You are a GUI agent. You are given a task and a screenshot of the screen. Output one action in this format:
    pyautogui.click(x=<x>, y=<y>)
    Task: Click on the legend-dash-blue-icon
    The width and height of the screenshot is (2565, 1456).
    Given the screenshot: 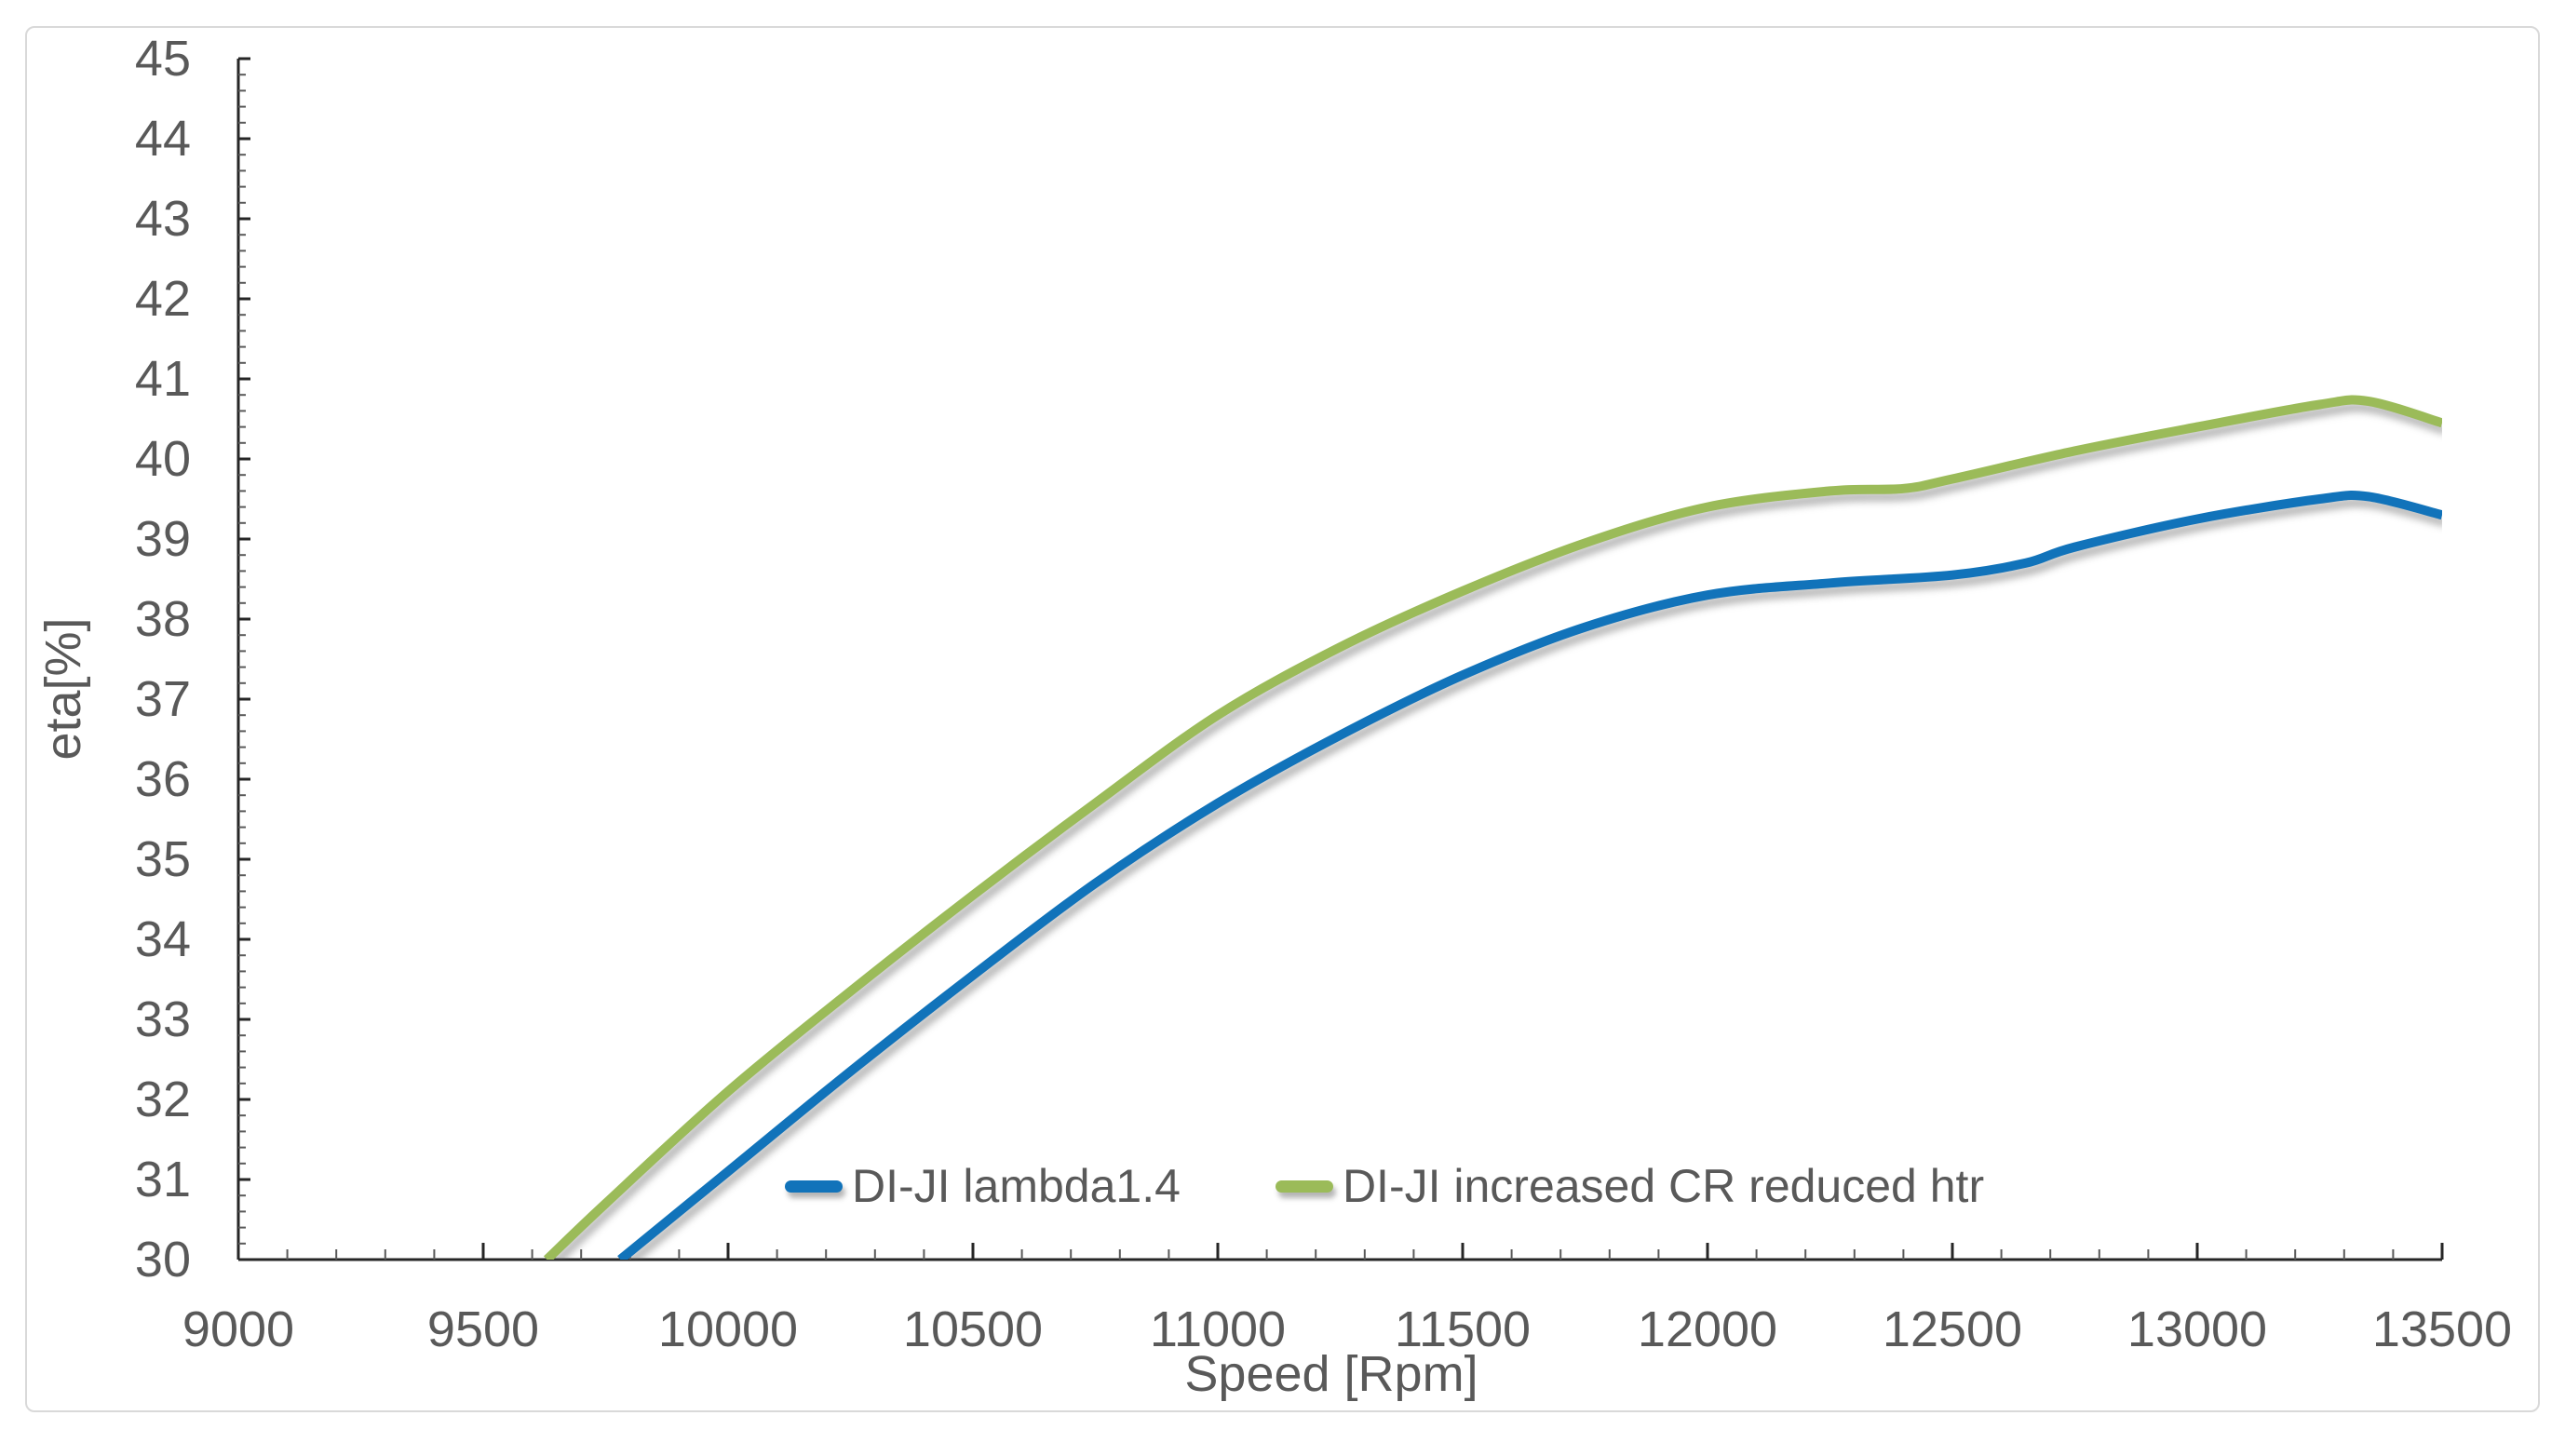 What is the action you would take?
    pyautogui.click(x=814, y=1186)
    